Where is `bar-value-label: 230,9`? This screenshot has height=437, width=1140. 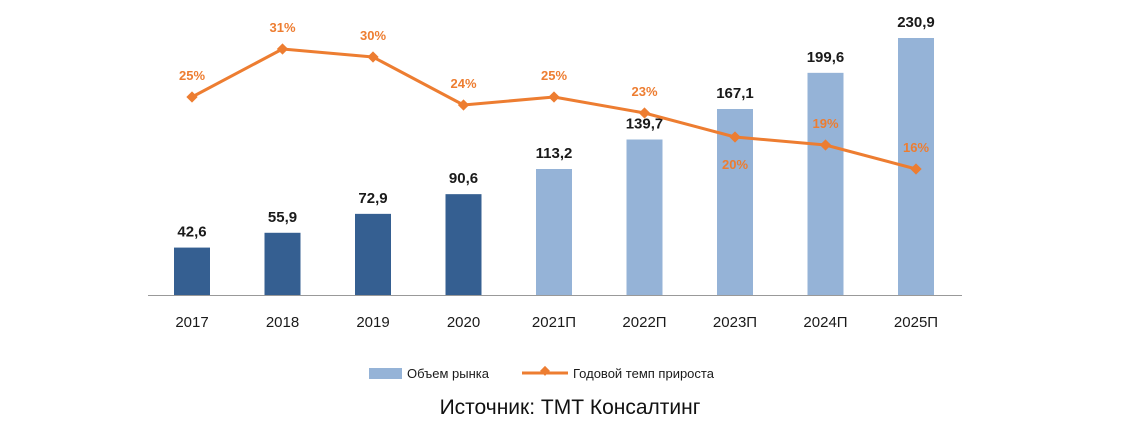 bar-value-label: 230,9 is located at coordinates (916, 22).